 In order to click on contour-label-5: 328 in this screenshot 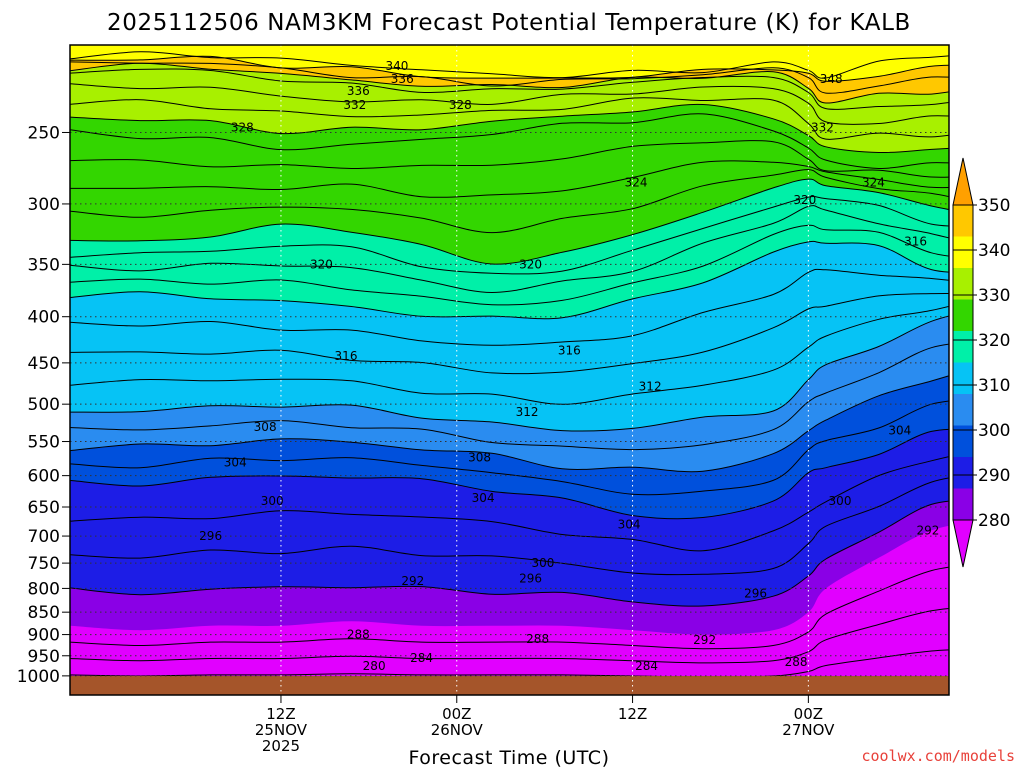, I will do `click(460, 105)`.